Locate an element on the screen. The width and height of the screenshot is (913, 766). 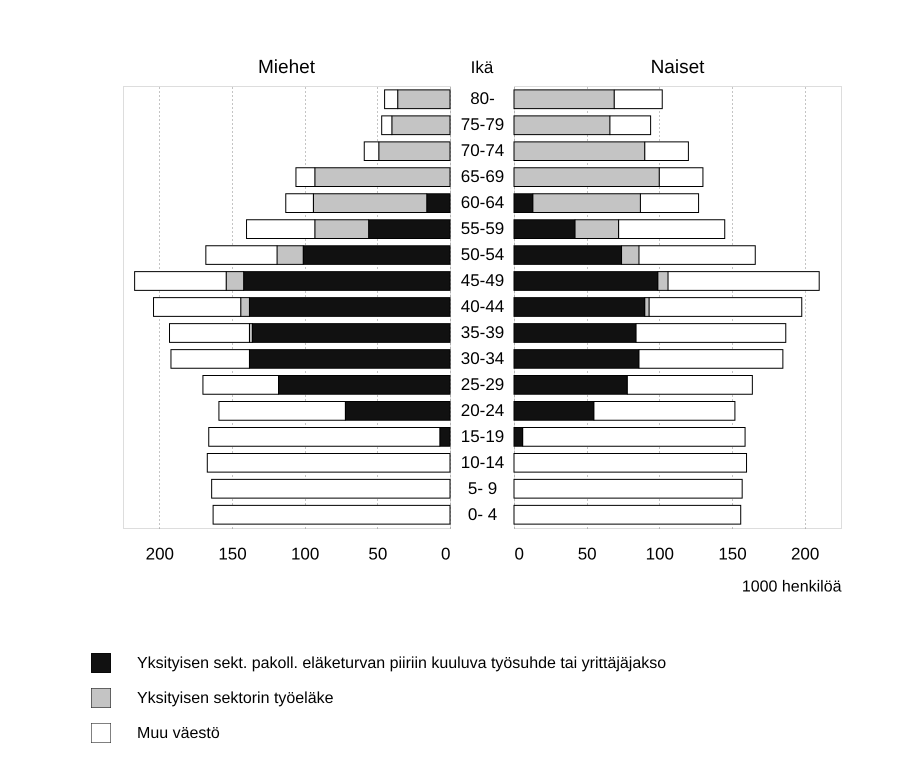
y-tick-label: 25-29 is located at coordinates (482, 384).